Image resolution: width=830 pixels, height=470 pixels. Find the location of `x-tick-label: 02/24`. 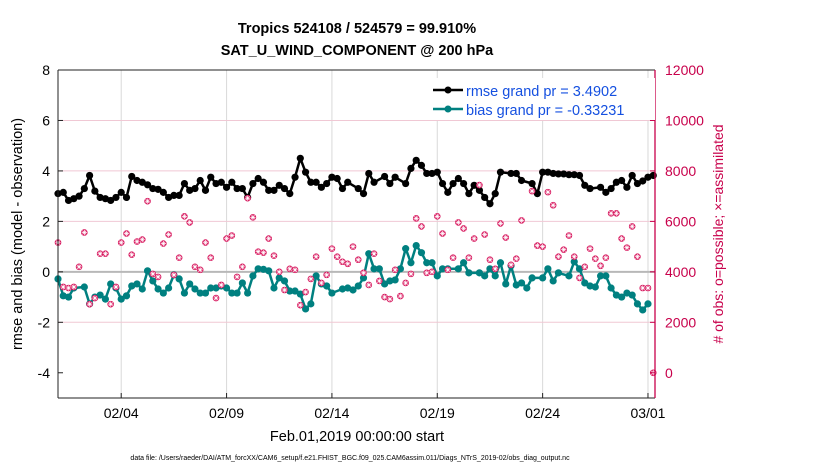

x-tick-label: 02/24 is located at coordinates (542, 413).